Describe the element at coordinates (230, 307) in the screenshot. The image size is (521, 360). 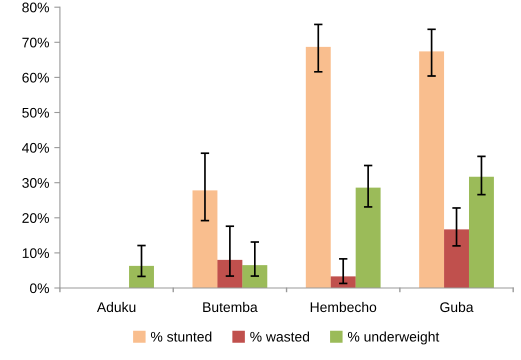
I see `x-tick-label: Butemba` at that location.